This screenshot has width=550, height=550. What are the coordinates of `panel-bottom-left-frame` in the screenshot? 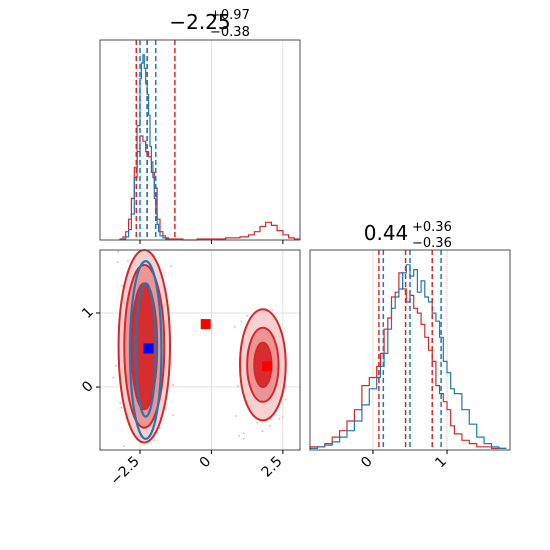 It's located at (200, 350).